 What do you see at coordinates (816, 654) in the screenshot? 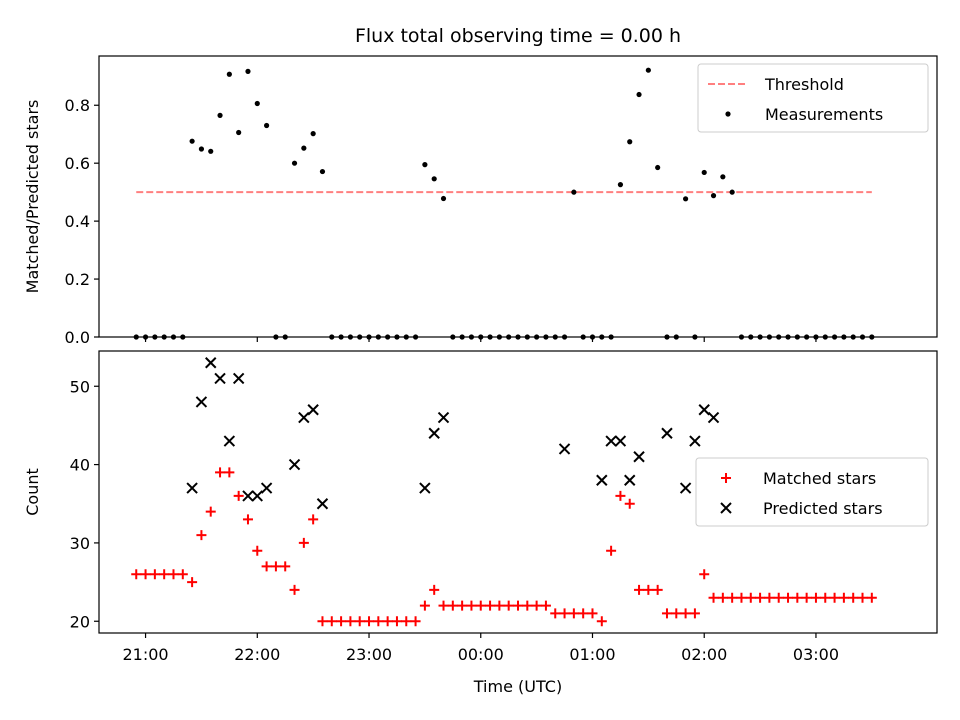
I see `x-tick-label: 03:00` at bounding box center [816, 654].